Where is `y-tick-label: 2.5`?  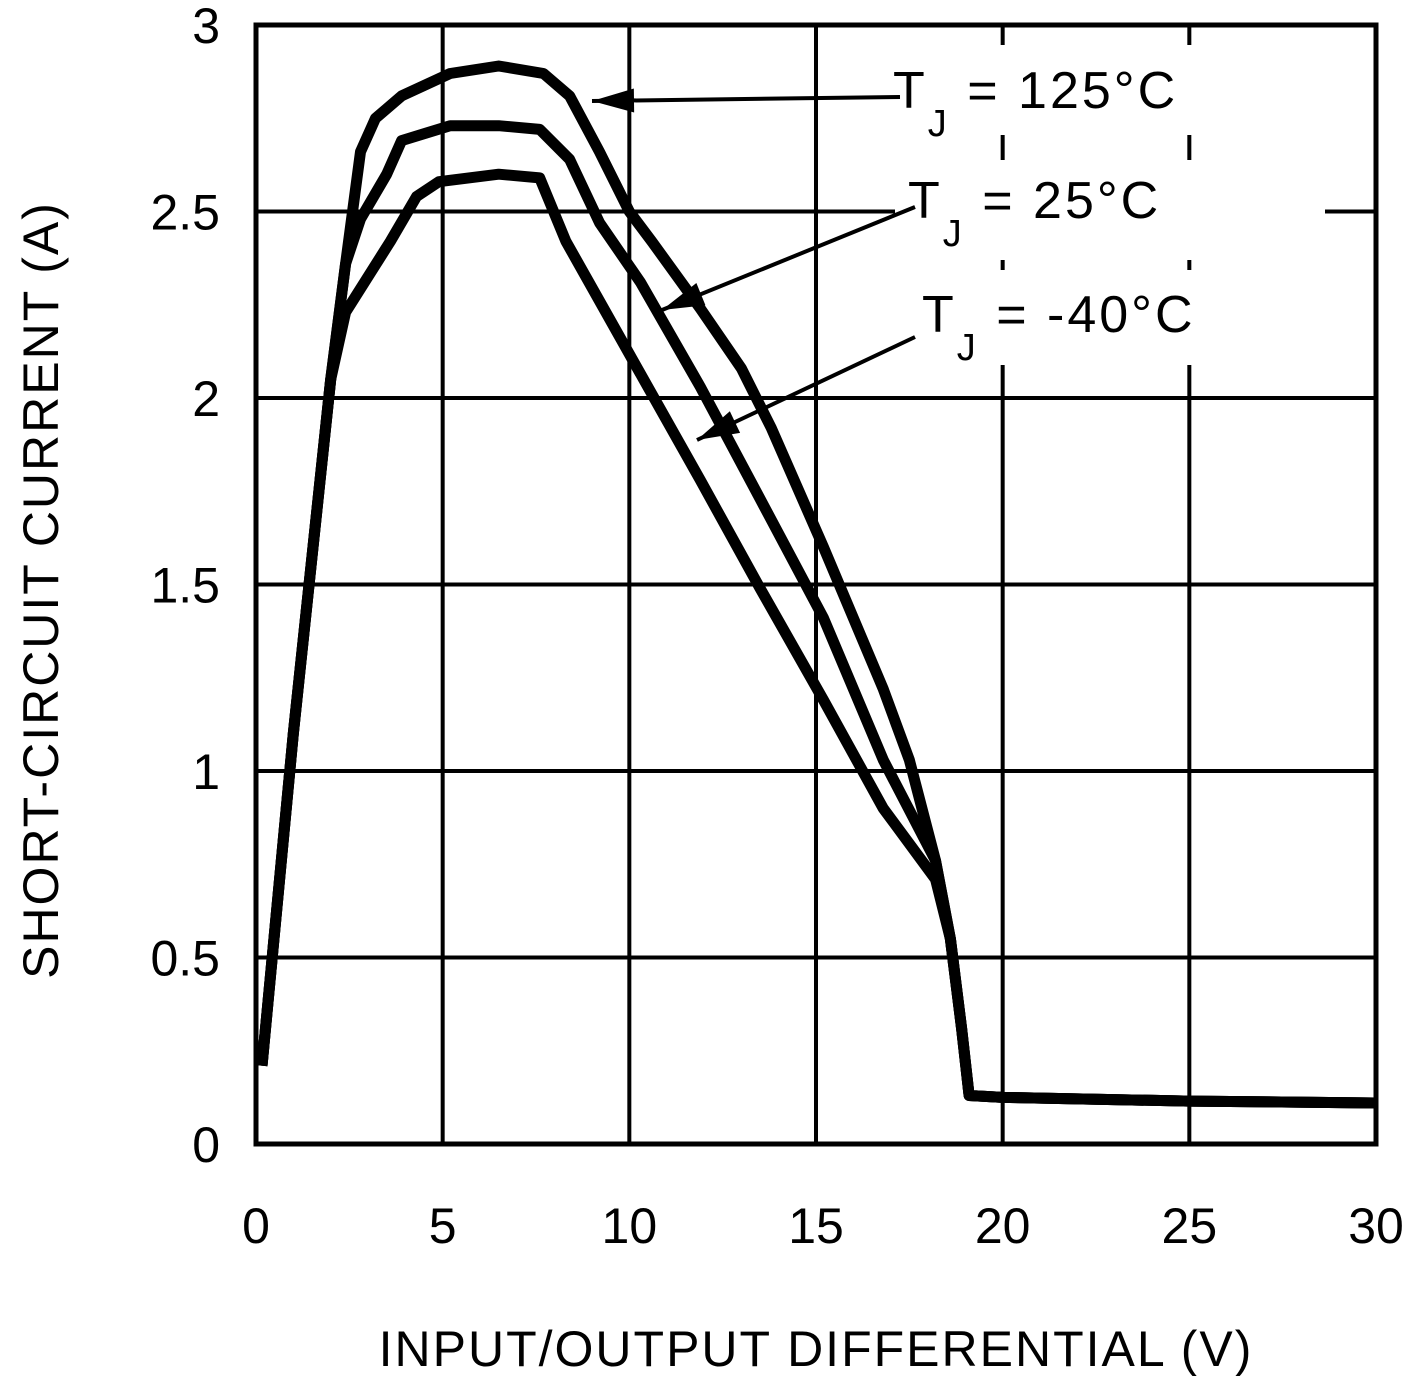 y-tick-label: 2.5 is located at coordinates (185, 213).